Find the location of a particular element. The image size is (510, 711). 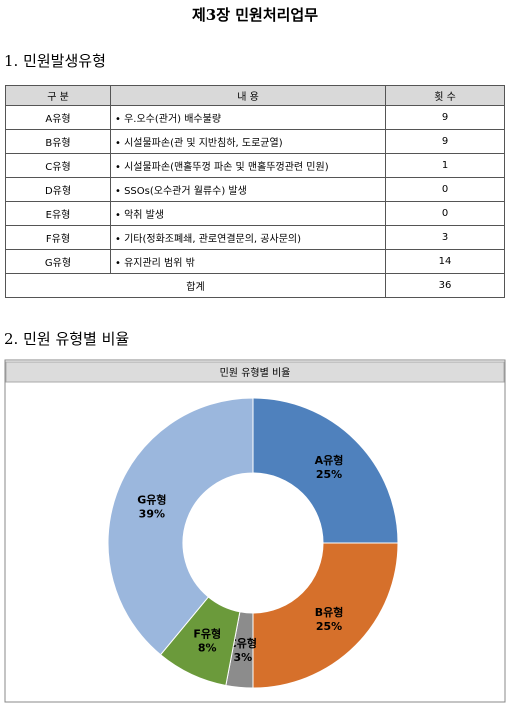

type-cell: E유형 is located at coordinates (58, 213).